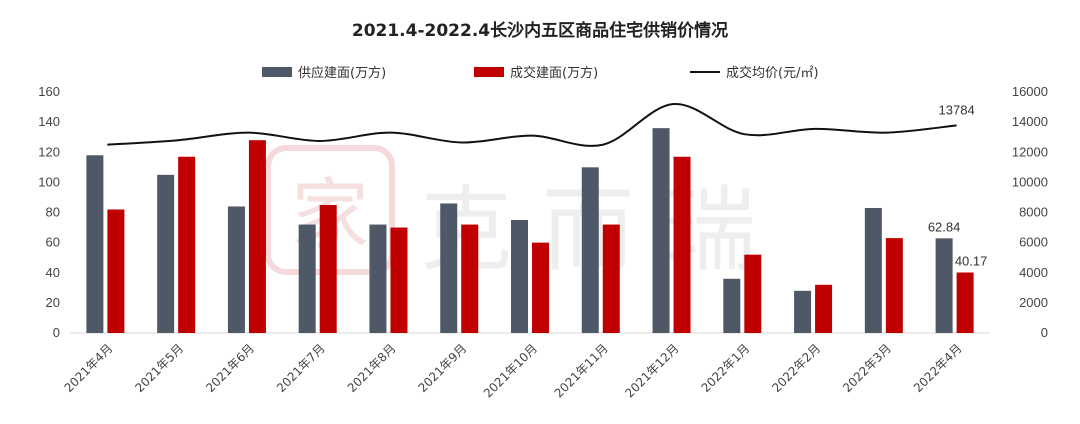  Describe the element at coordinates (89, 368) in the screenshot. I see `x-tick-label: 2021年4月` at that location.